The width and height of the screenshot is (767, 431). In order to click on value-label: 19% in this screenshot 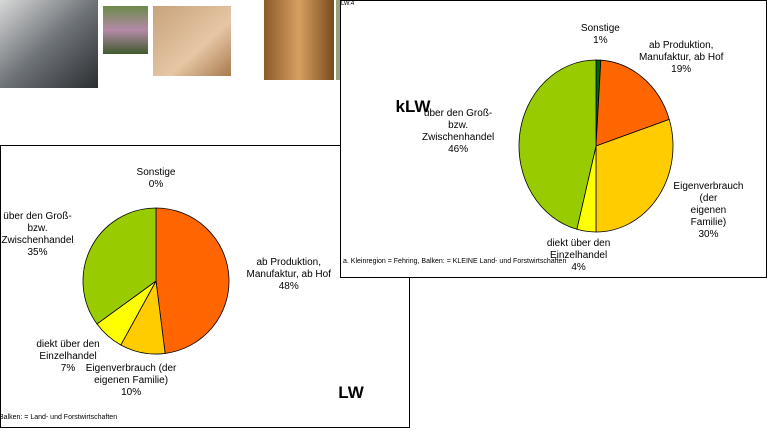, I will do `click(681, 70)`.